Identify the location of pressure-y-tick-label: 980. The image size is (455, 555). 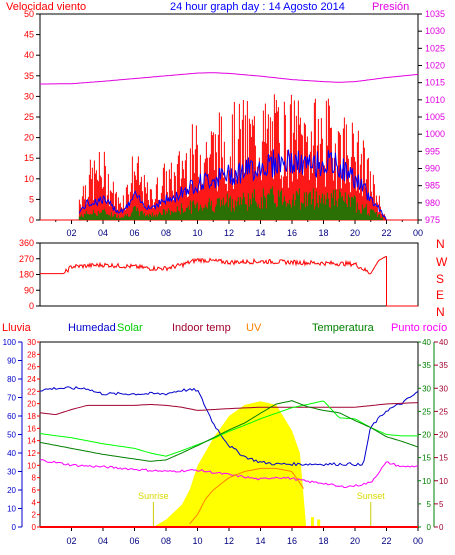
(432, 203).